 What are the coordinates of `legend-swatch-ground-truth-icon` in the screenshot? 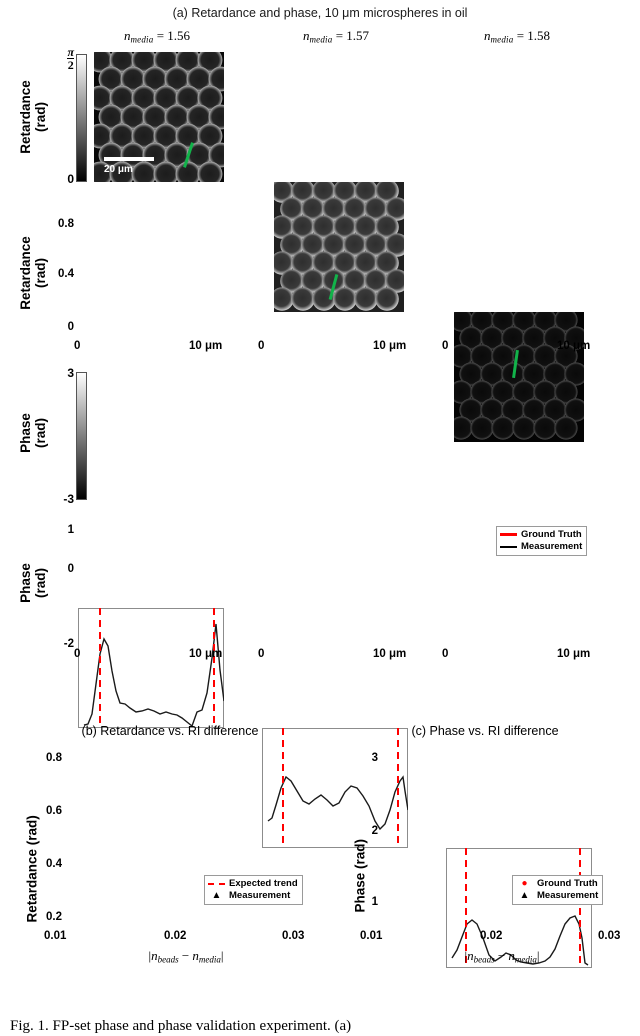 It's located at (508, 535).